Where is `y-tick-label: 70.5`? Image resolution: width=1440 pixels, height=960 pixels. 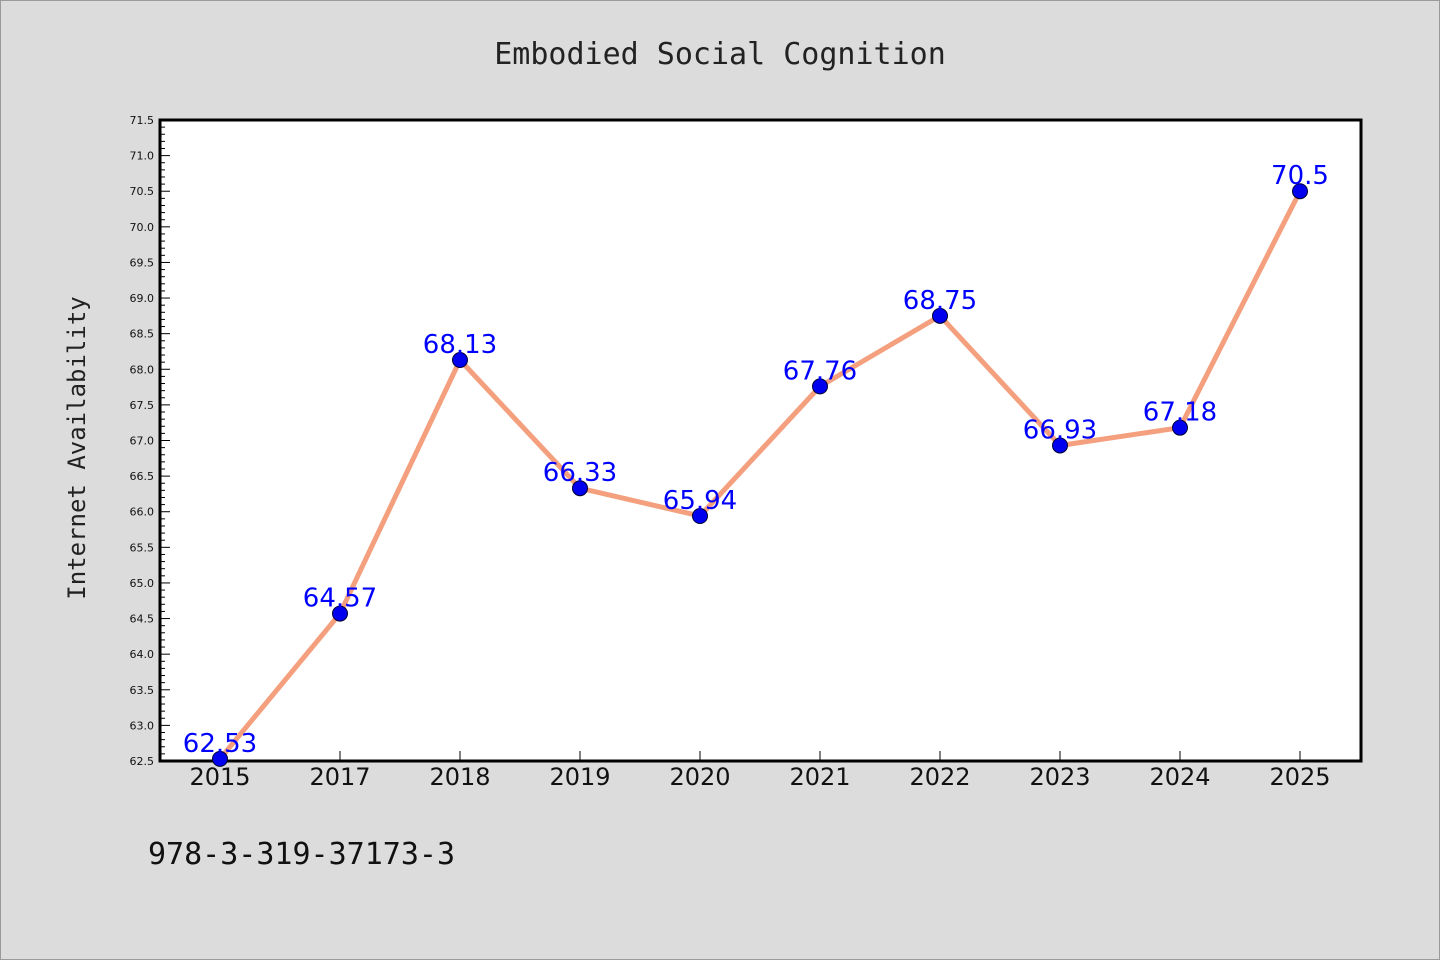 y-tick-label: 70.5 is located at coordinates (142, 191).